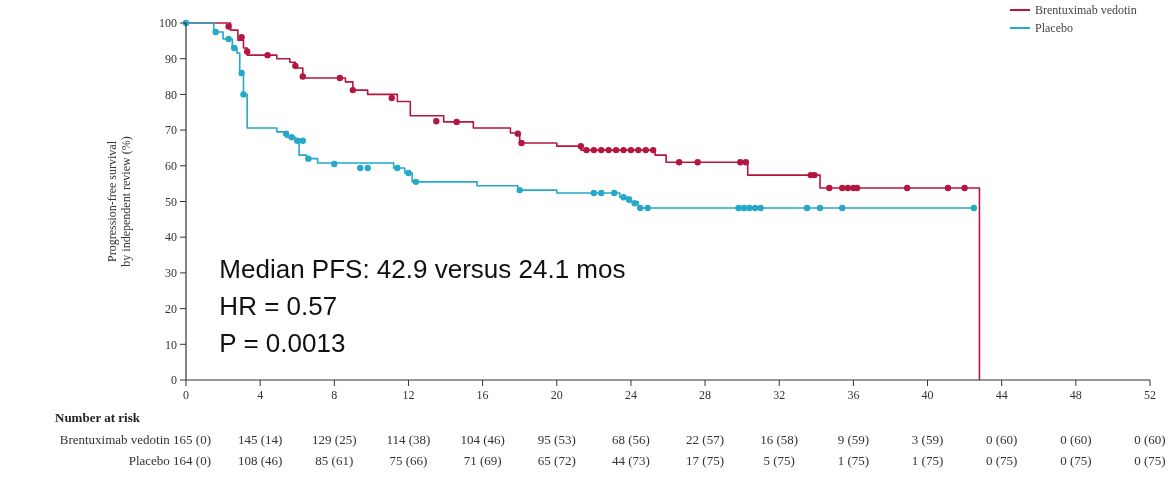 This screenshot has width=1175, height=481. I want to click on annotation: P = 0.0013, so click(282, 343).